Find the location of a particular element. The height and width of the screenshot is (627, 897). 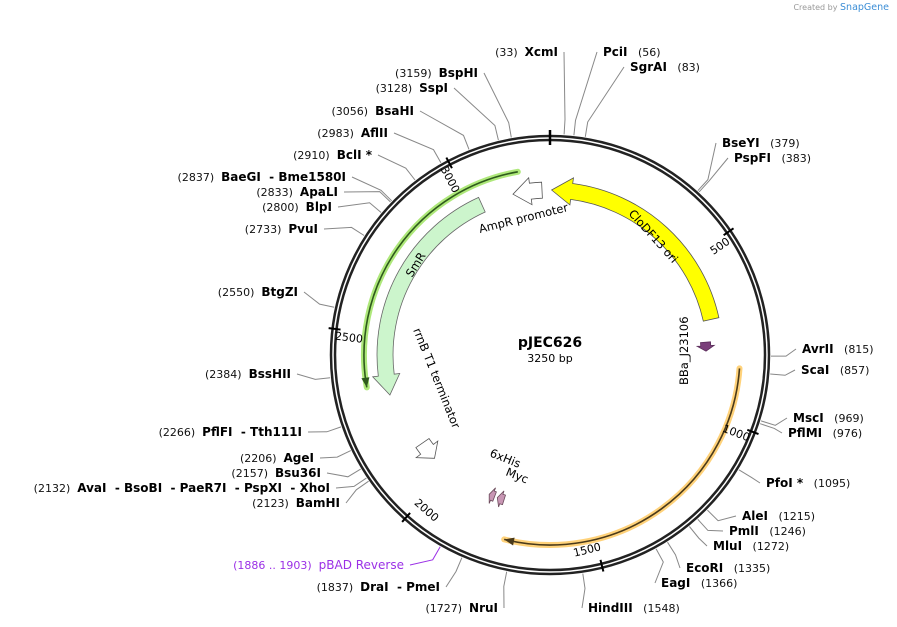

site-label: (2733) PvuI is located at coordinates (281, 229).